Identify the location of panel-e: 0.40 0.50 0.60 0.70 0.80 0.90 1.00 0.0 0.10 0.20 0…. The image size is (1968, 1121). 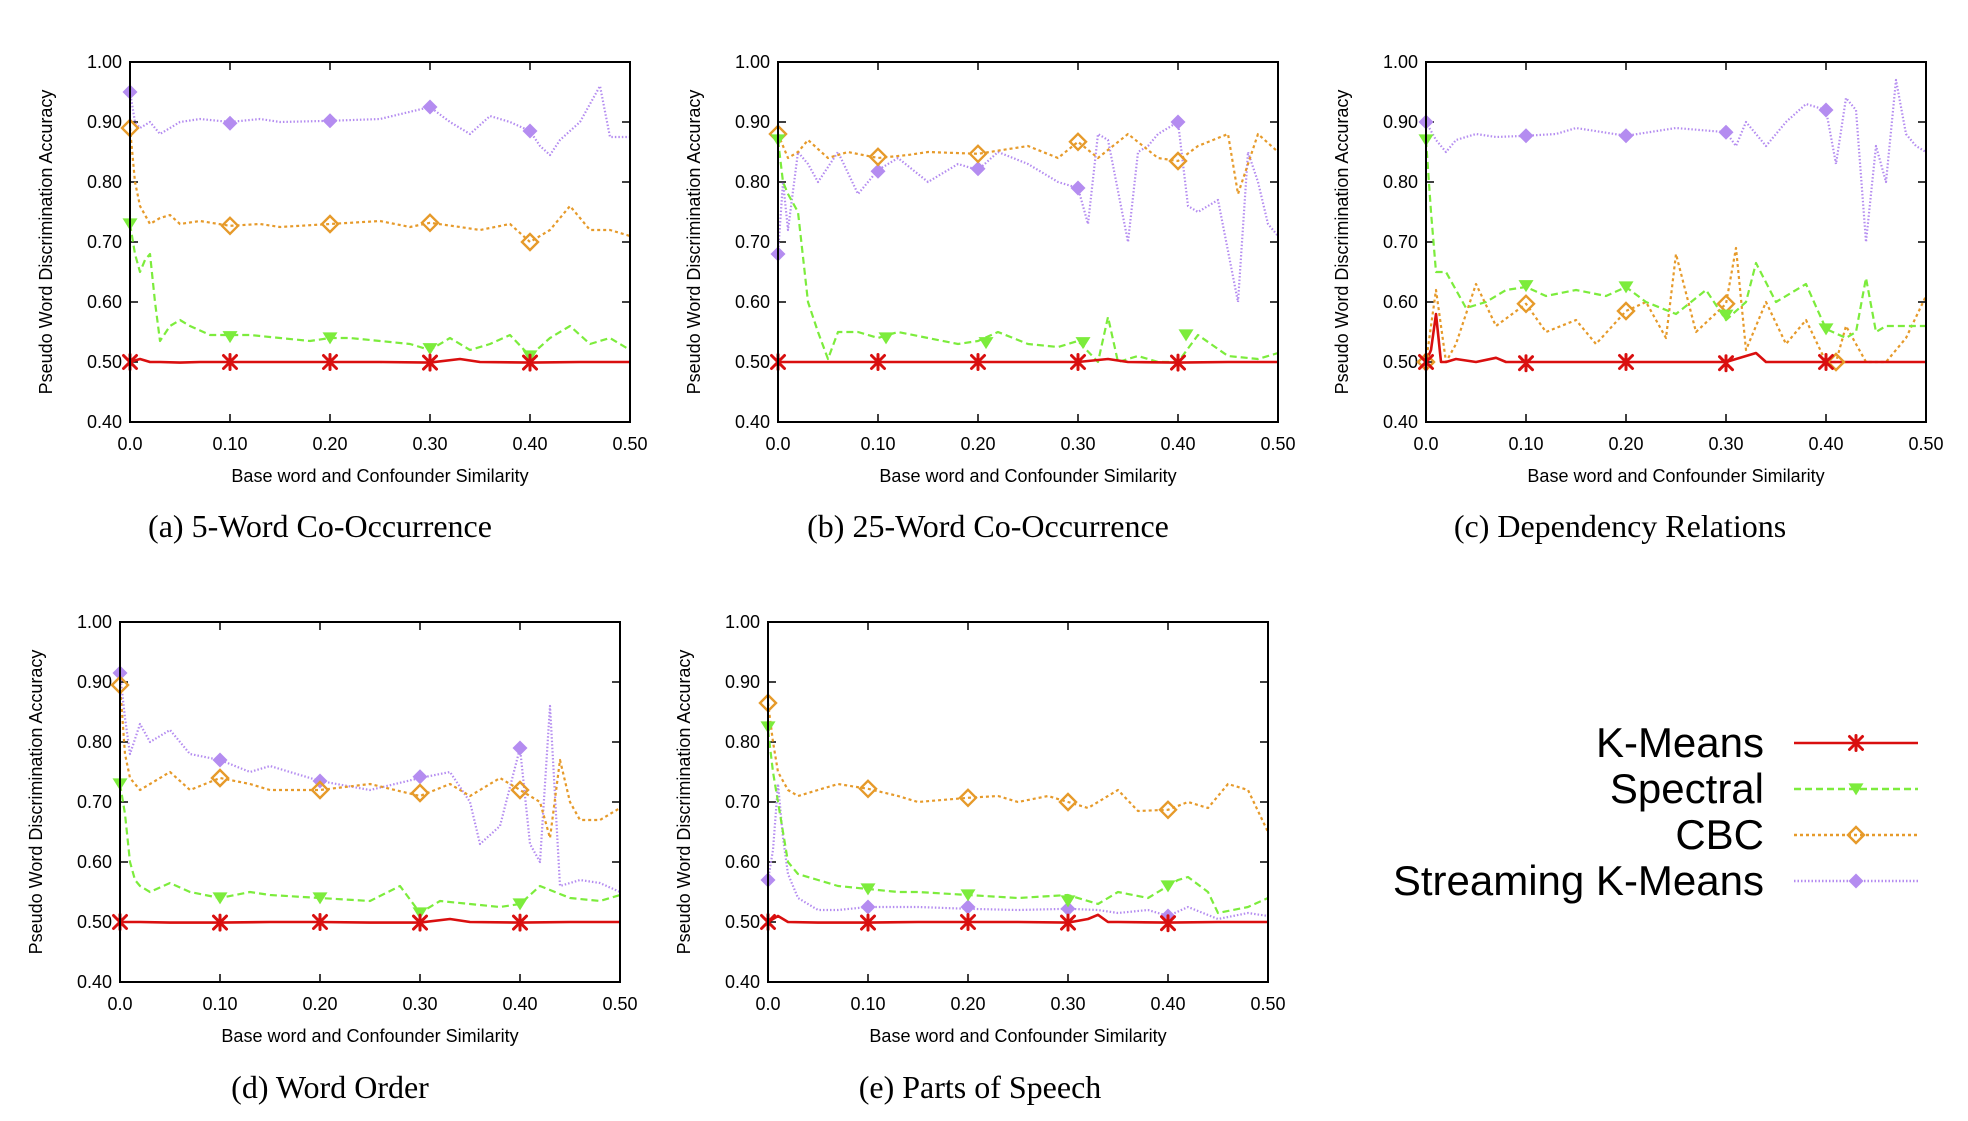
(978, 823).